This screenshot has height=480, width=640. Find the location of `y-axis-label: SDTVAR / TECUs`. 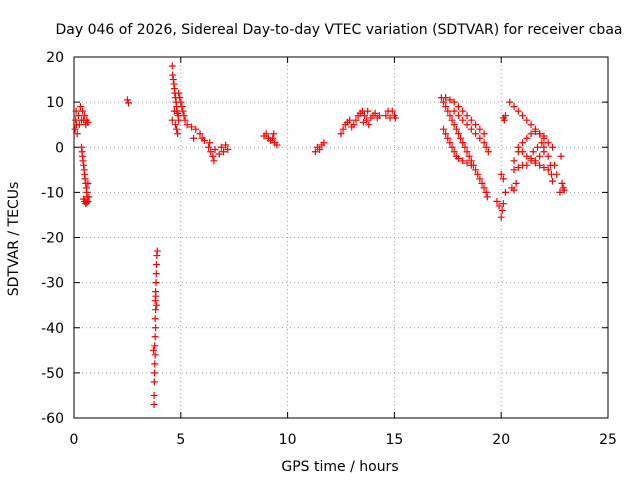

y-axis-label: SDTVAR / TECUs is located at coordinates (14, 239).